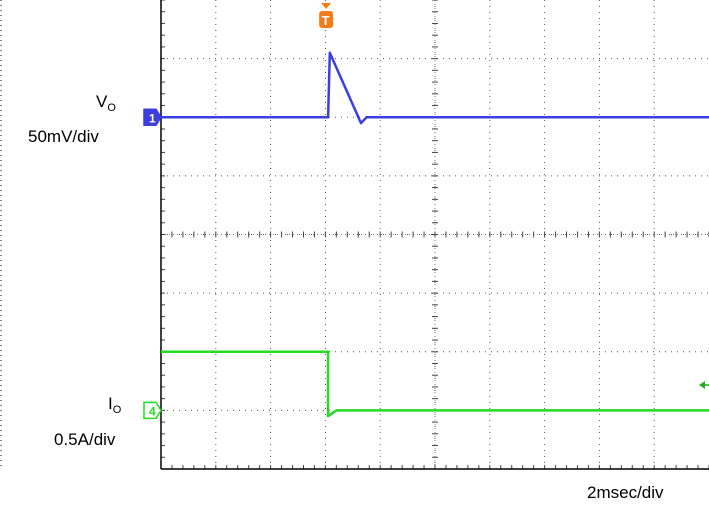 The image size is (709, 512). What do you see at coordinates (702, 385) in the screenshot?
I see `trigger-level-arrow-icon` at bounding box center [702, 385].